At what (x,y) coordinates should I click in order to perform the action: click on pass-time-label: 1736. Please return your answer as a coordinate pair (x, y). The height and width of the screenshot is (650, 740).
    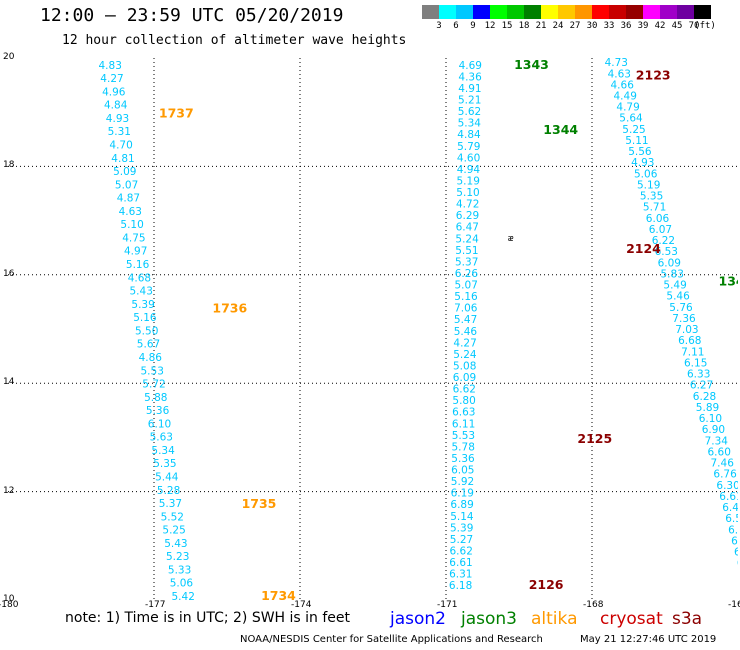
    Looking at the image, I should click on (229, 308).